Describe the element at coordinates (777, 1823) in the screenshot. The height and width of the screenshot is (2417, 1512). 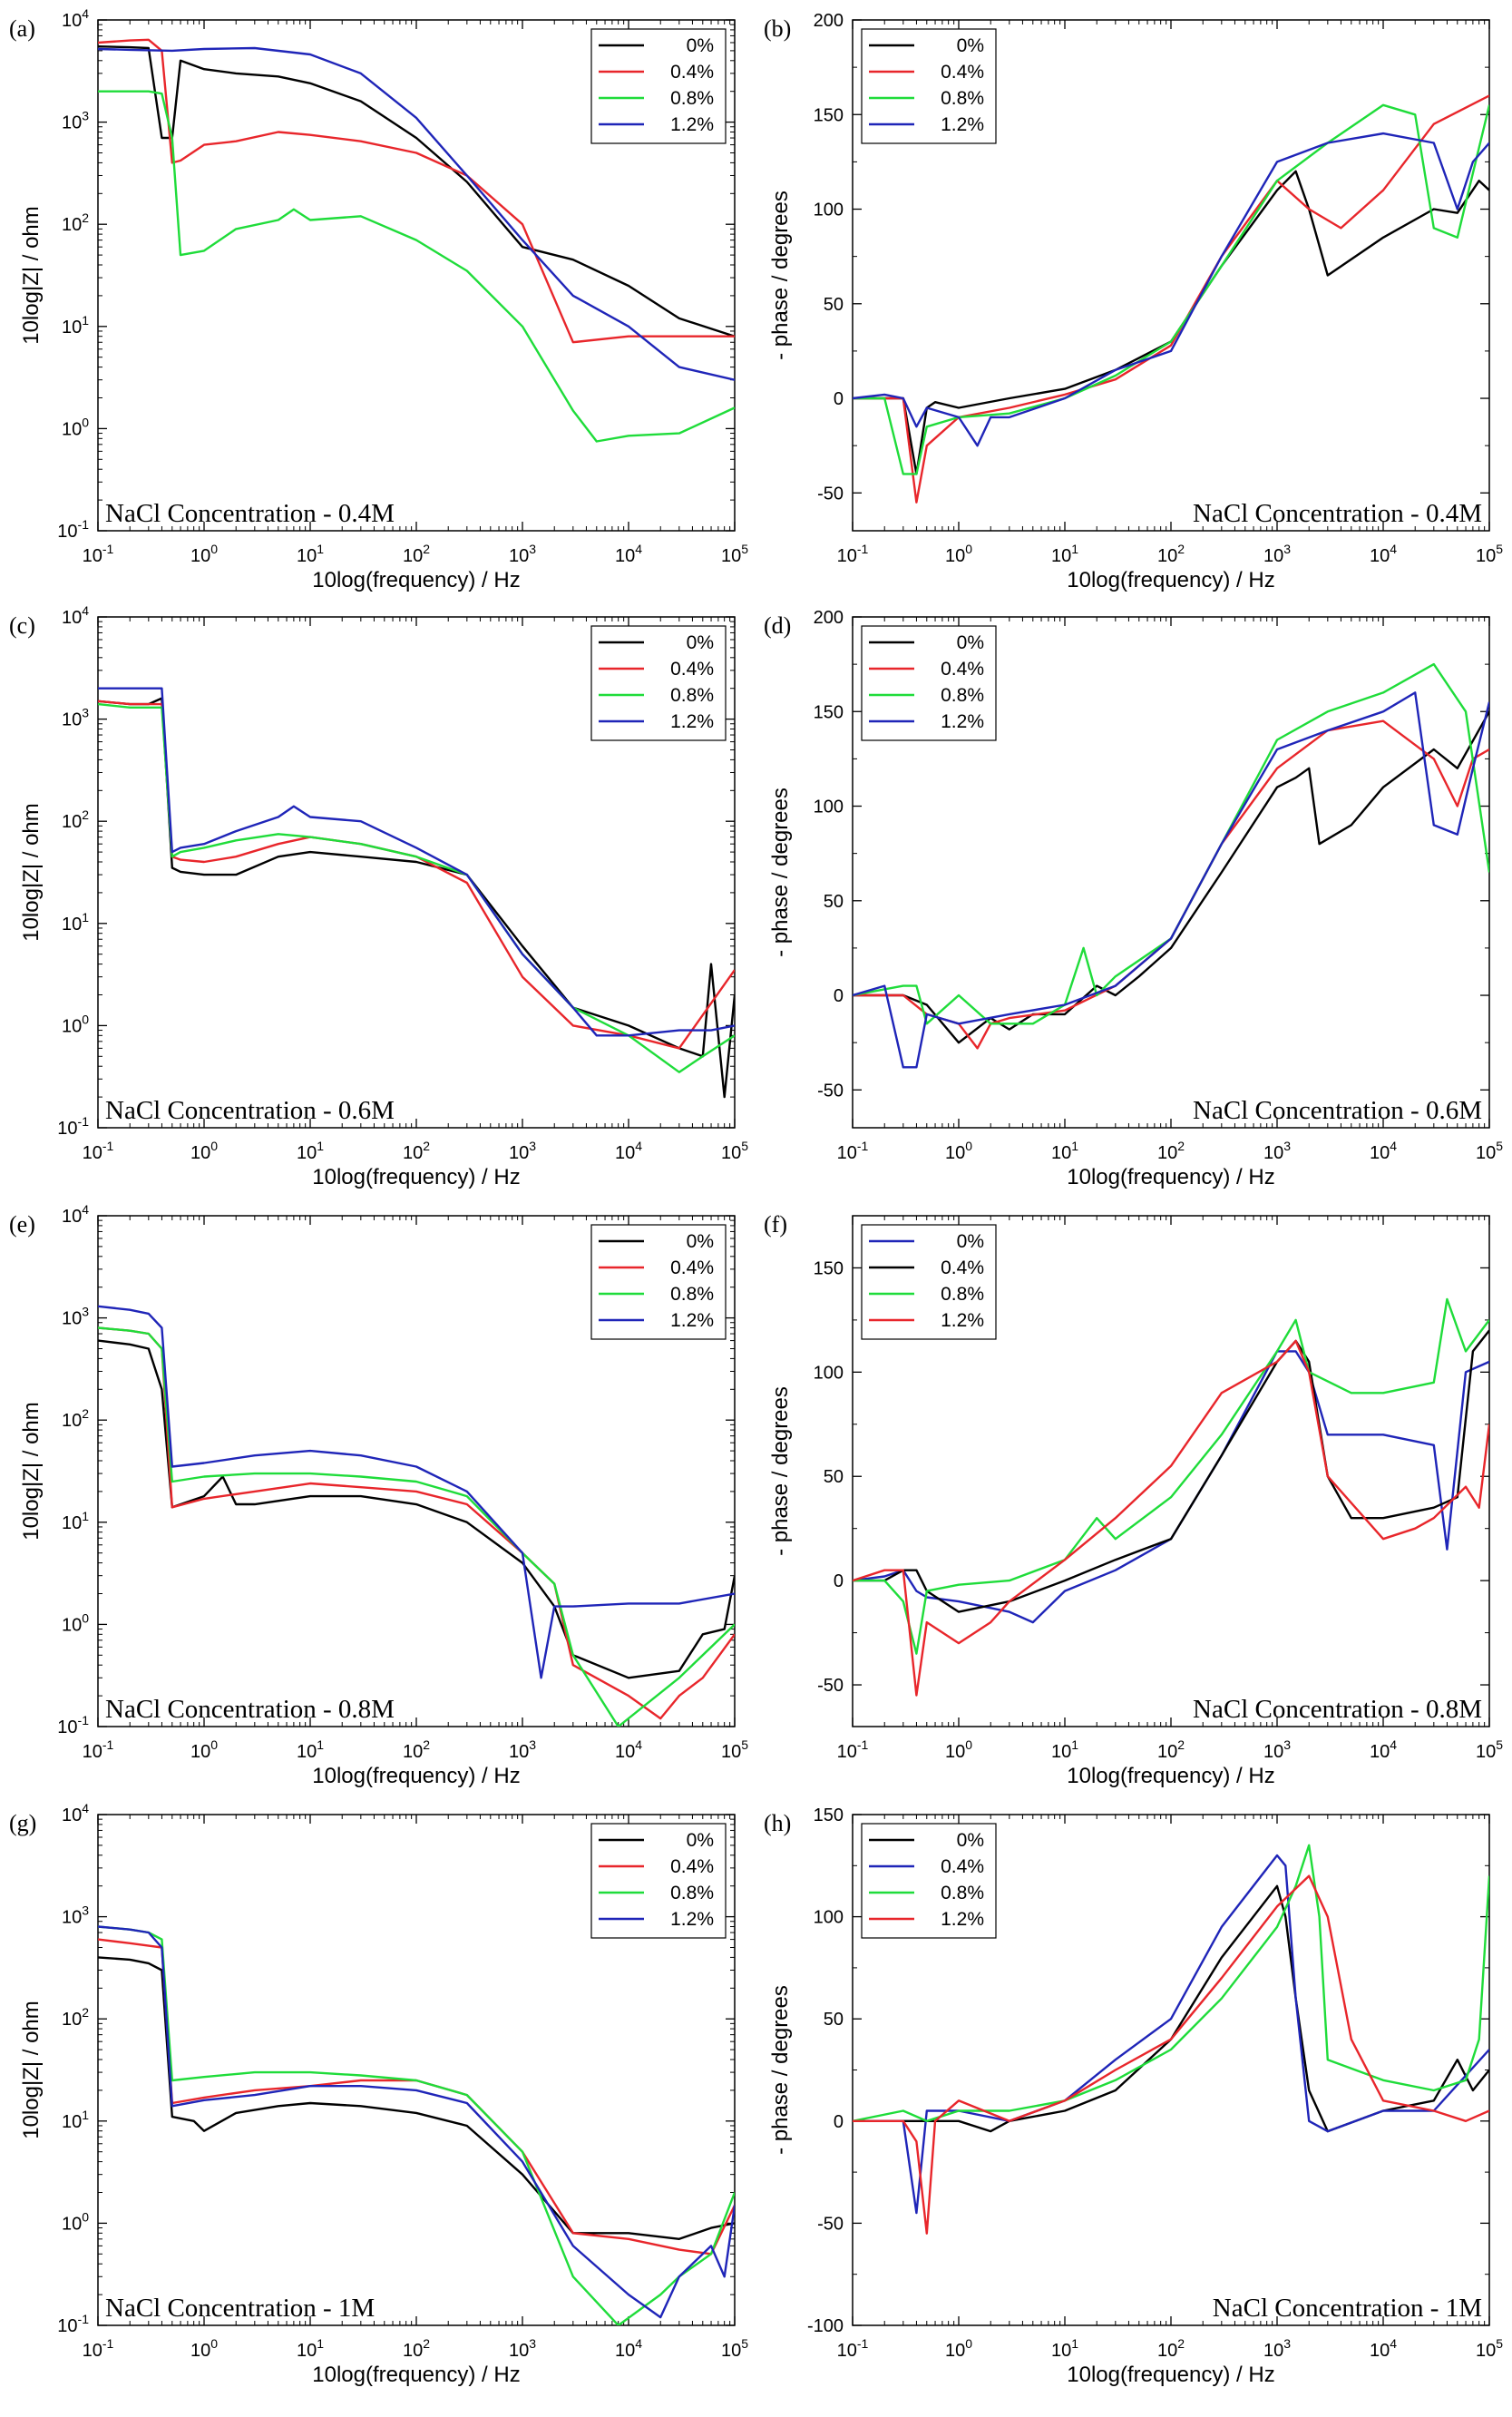
I see `panel-label: (h)` at that location.